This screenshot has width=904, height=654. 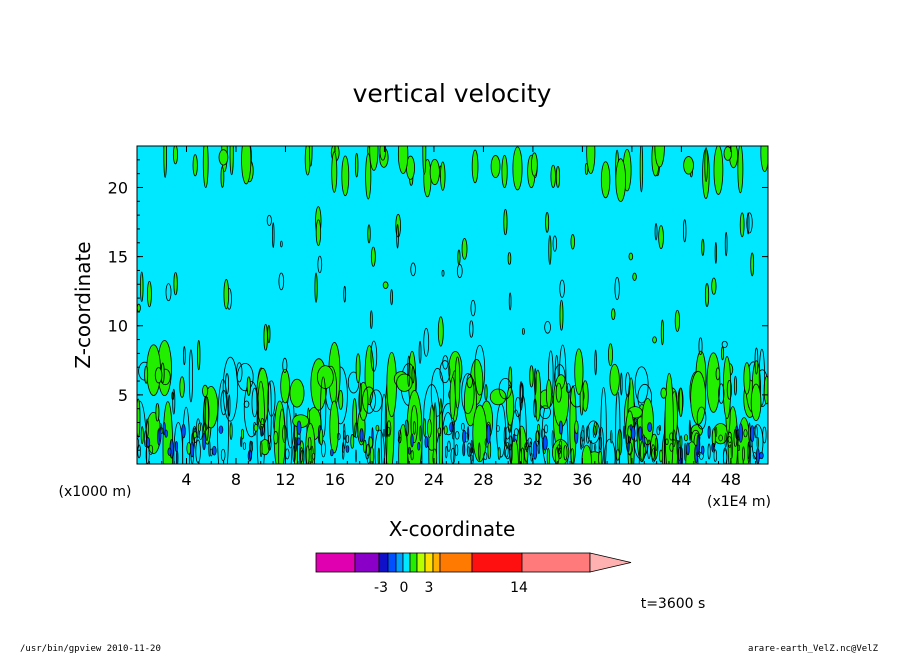 What do you see at coordinates (90, 649) in the screenshot?
I see `footer-left: /usr/bin/gpview 2010-11-20` at bounding box center [90, 649].